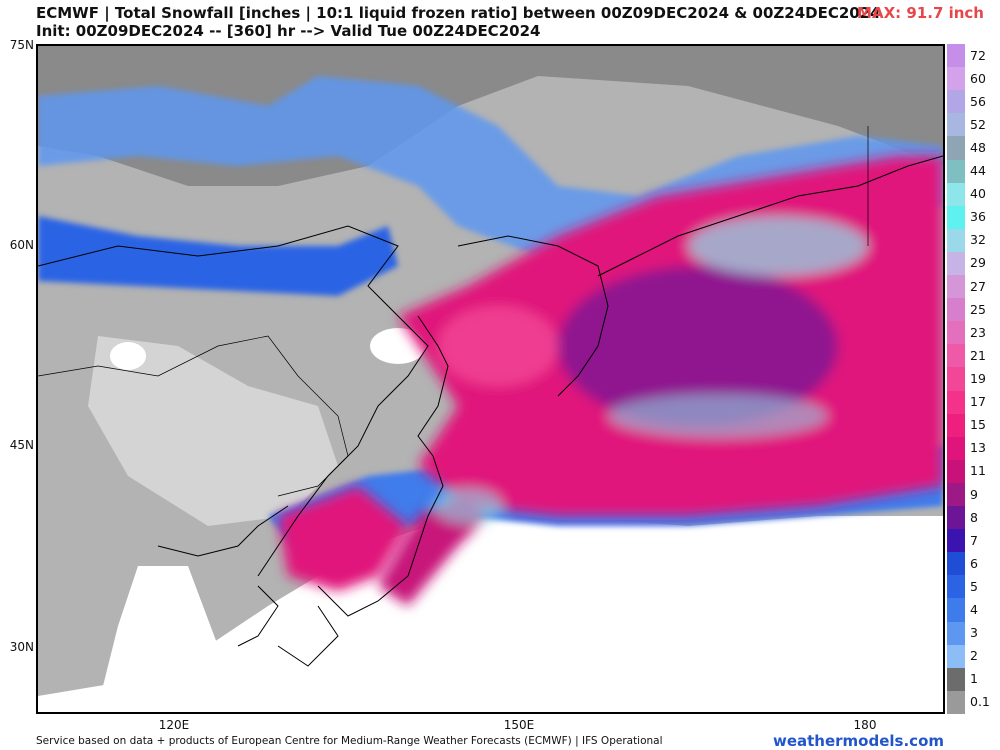 The width and height of the screenshot is (1000, 750). What do you see at coordinates (978, 471) in the screenshot?
I see `colorbar-label: 11` at bounding box center [978, 471].